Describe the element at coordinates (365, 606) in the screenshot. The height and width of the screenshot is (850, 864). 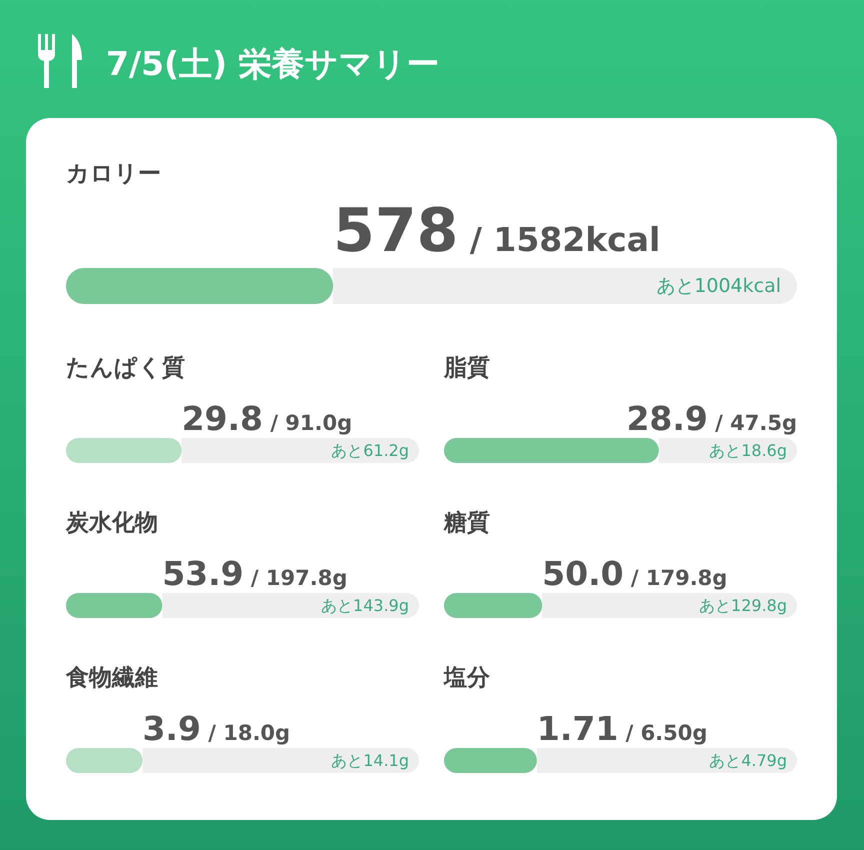
I see `data-label: あと143.9g` at that location.